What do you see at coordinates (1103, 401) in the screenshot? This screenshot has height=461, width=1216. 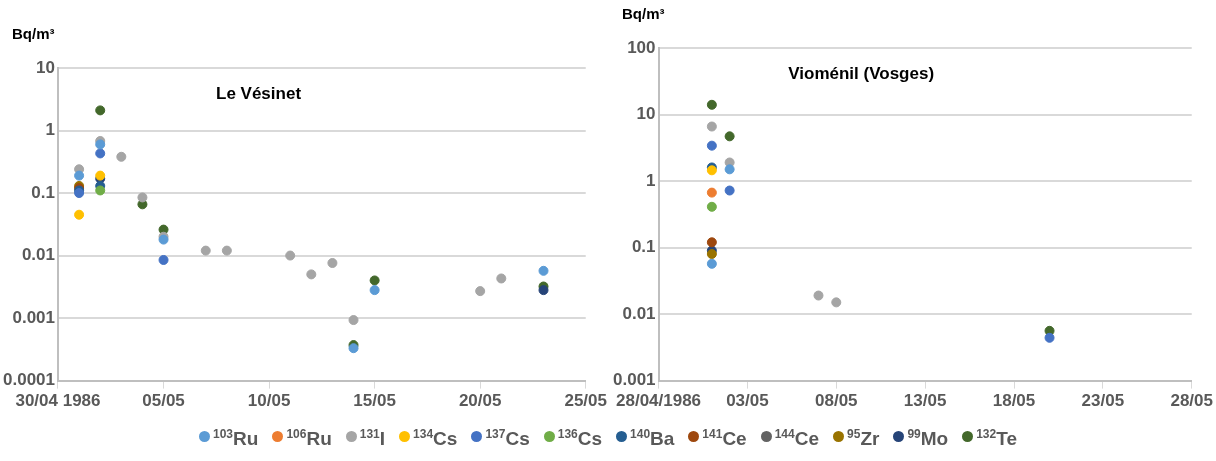 I see `x-tick-label: 23/05` at bounding box center [1103, 401].